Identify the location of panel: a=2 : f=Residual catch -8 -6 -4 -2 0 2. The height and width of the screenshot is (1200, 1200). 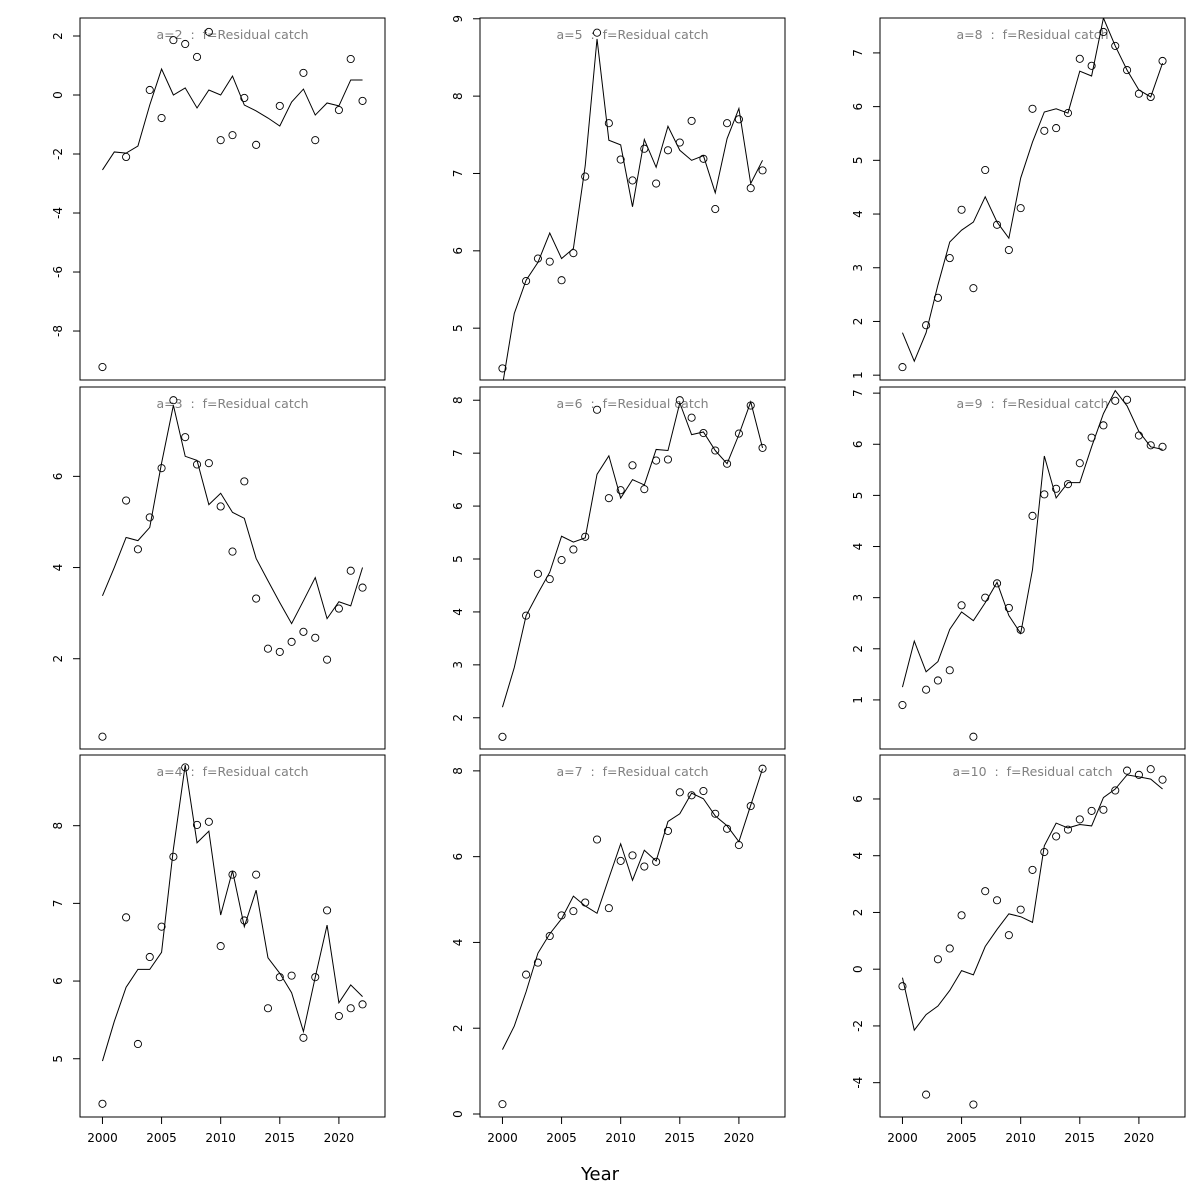
(218, 199).